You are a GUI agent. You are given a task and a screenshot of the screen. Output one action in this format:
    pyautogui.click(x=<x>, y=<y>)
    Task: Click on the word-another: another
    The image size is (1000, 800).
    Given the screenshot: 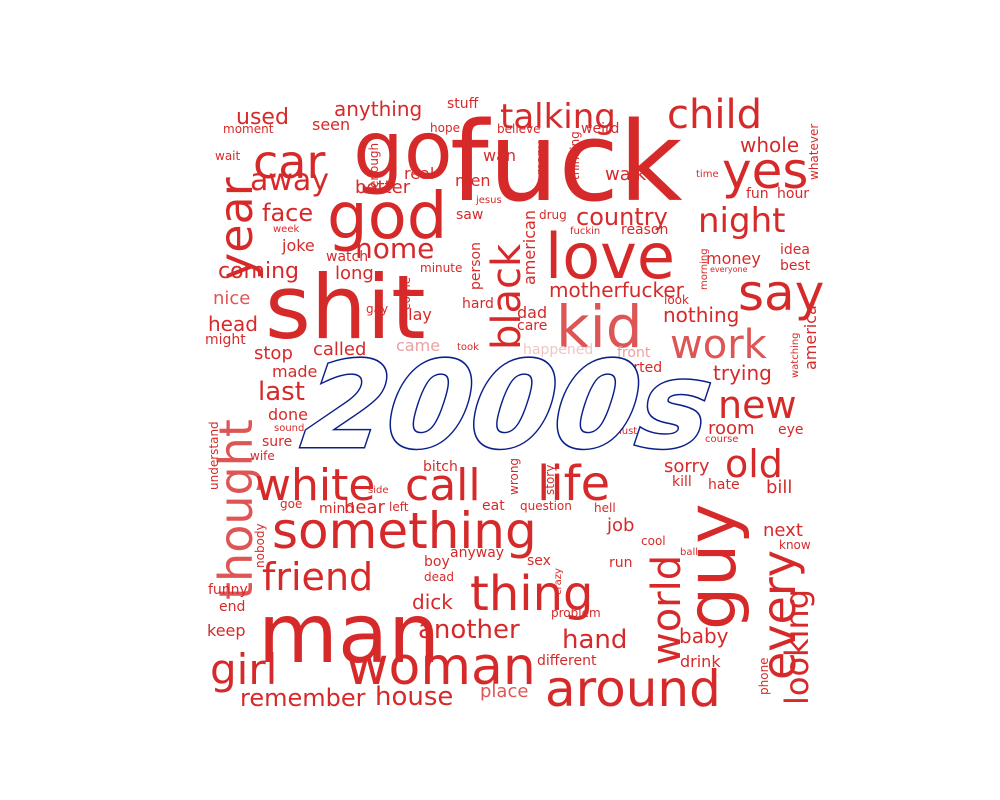 What is the action you would take?
    pyautogui.click(x=469, y=630)
    